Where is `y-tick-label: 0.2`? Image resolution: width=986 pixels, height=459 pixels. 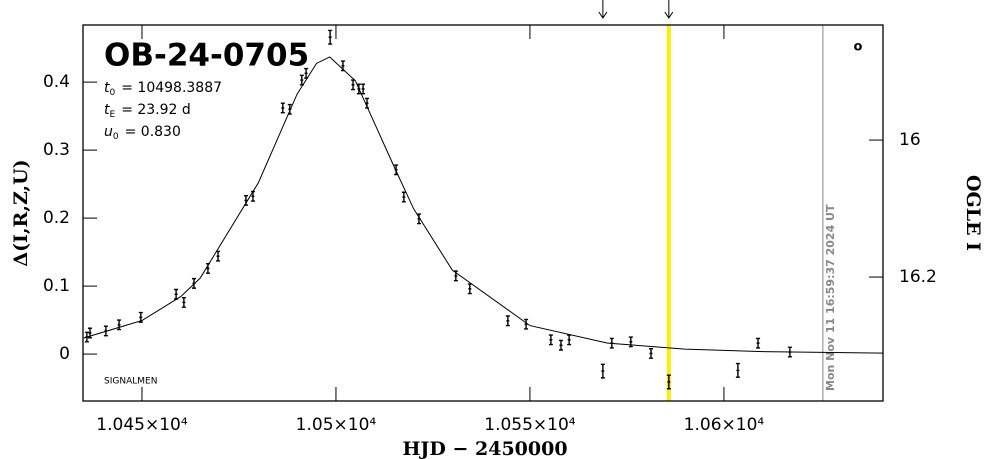
y-tick-label: 0.2 is located at coordinates (56, 218).